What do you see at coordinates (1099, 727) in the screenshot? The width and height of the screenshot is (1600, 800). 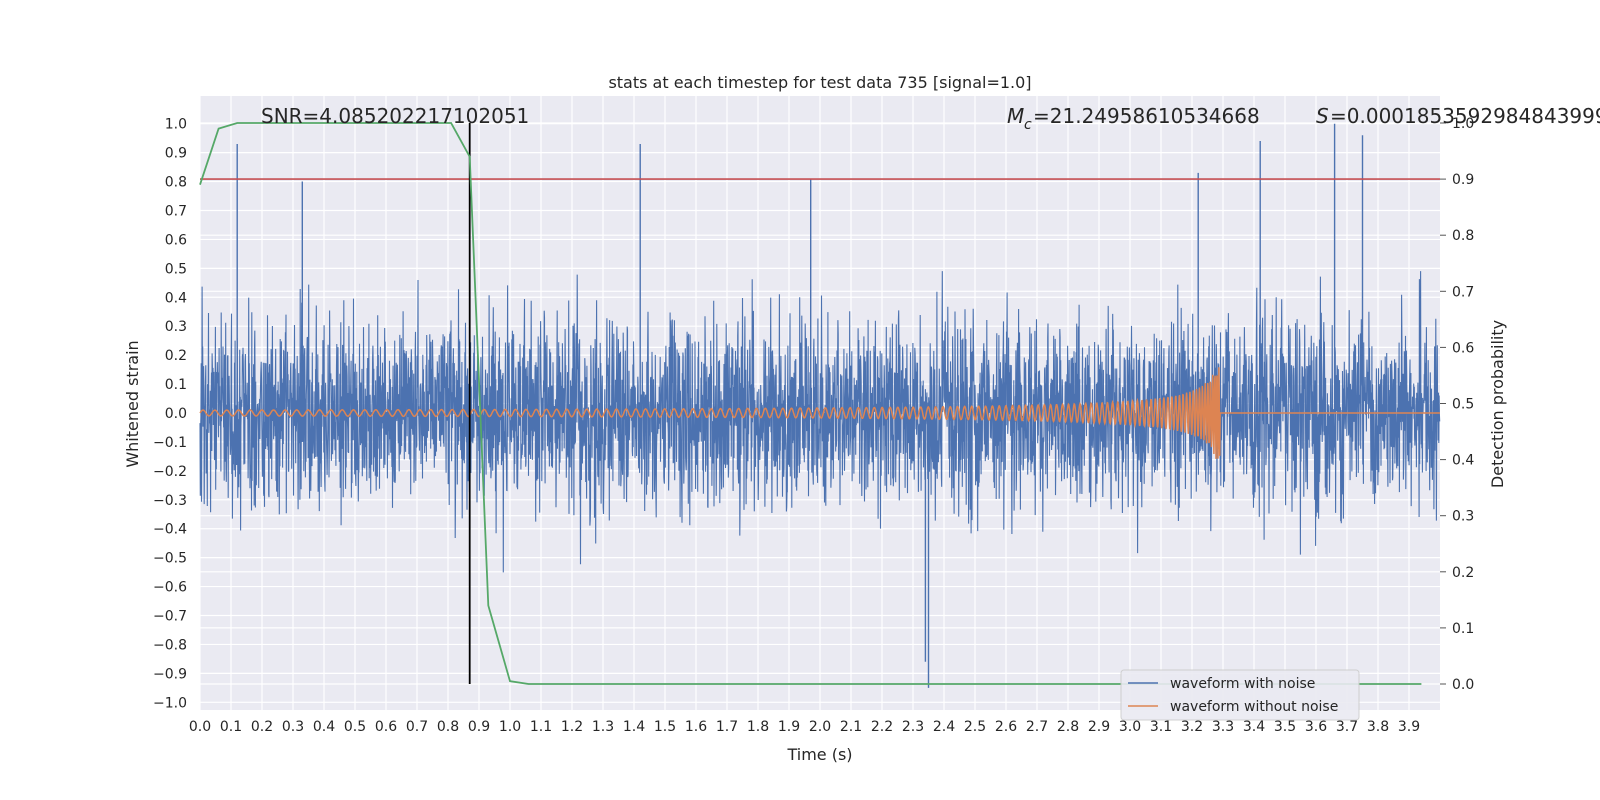 I see `x-tick-label: 2.9` at bounding box center [1099, 727].